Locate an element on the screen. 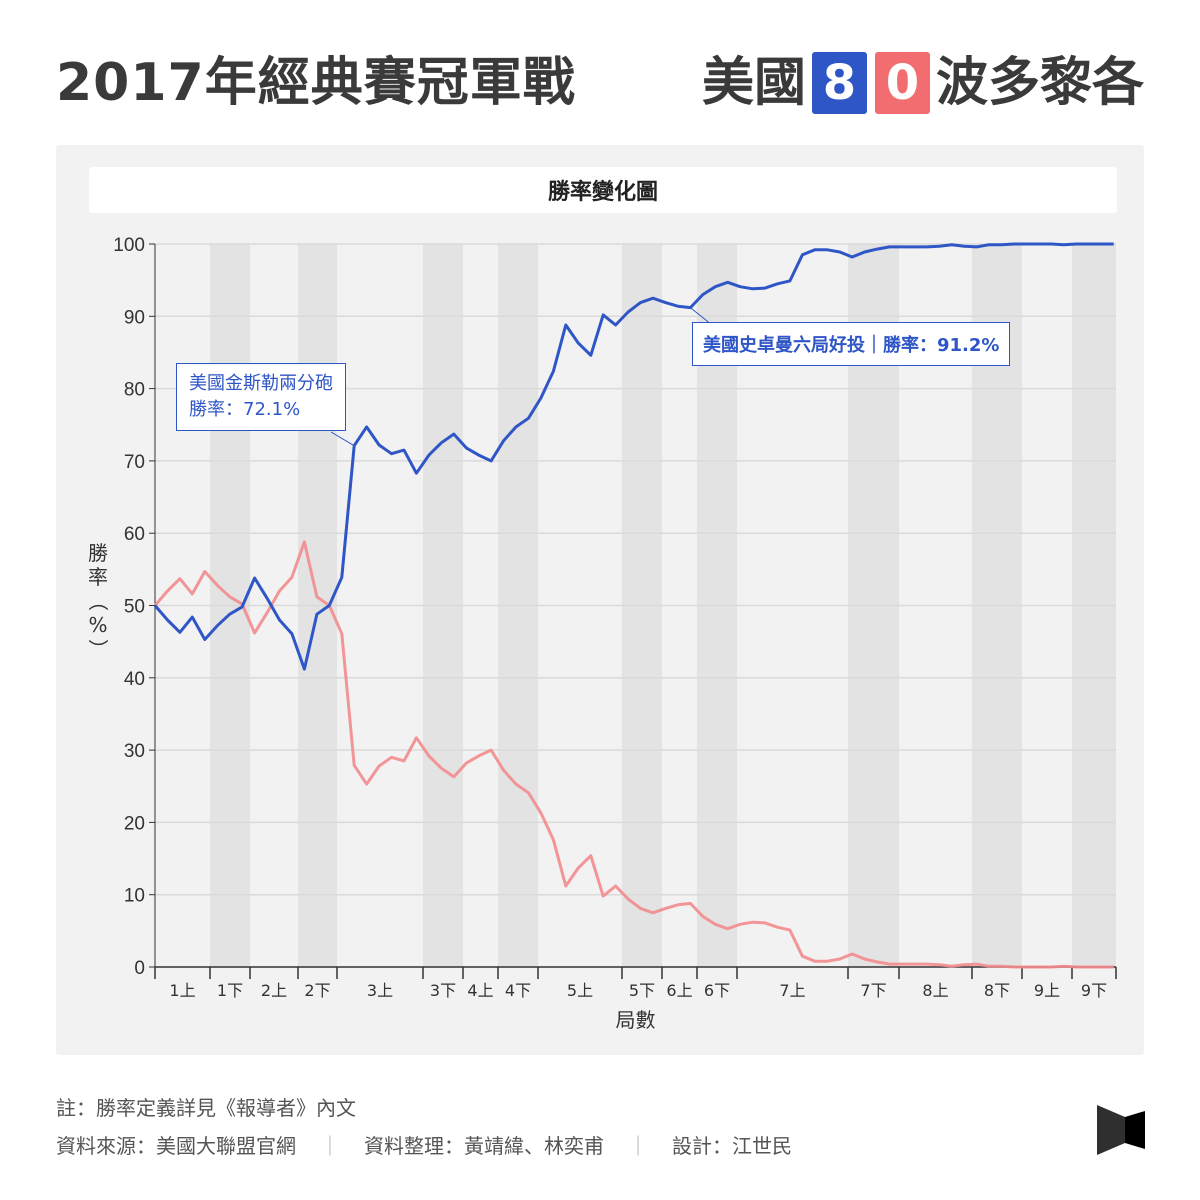 The height and width of the screenshot is (1200, 1200). svg-text: 3上 is located at coordinates (380, 990).